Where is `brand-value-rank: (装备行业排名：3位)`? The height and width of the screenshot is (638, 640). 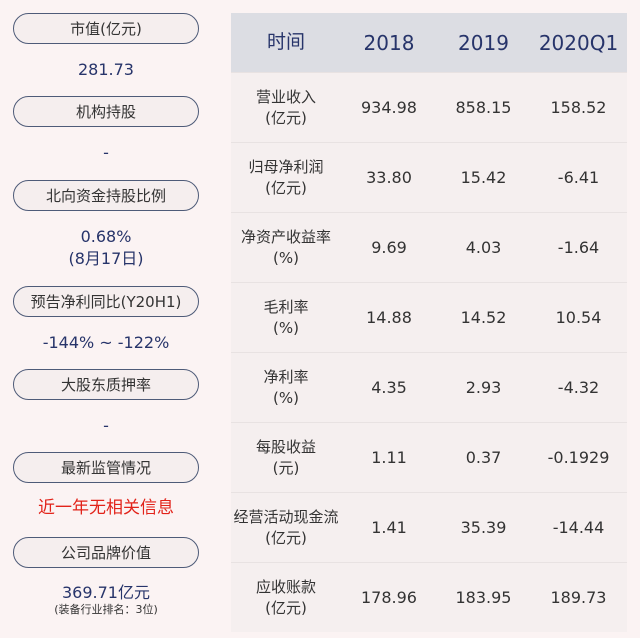
brand-value-rank: (装备行业排名：3位) is located at coordinates (106, 609).